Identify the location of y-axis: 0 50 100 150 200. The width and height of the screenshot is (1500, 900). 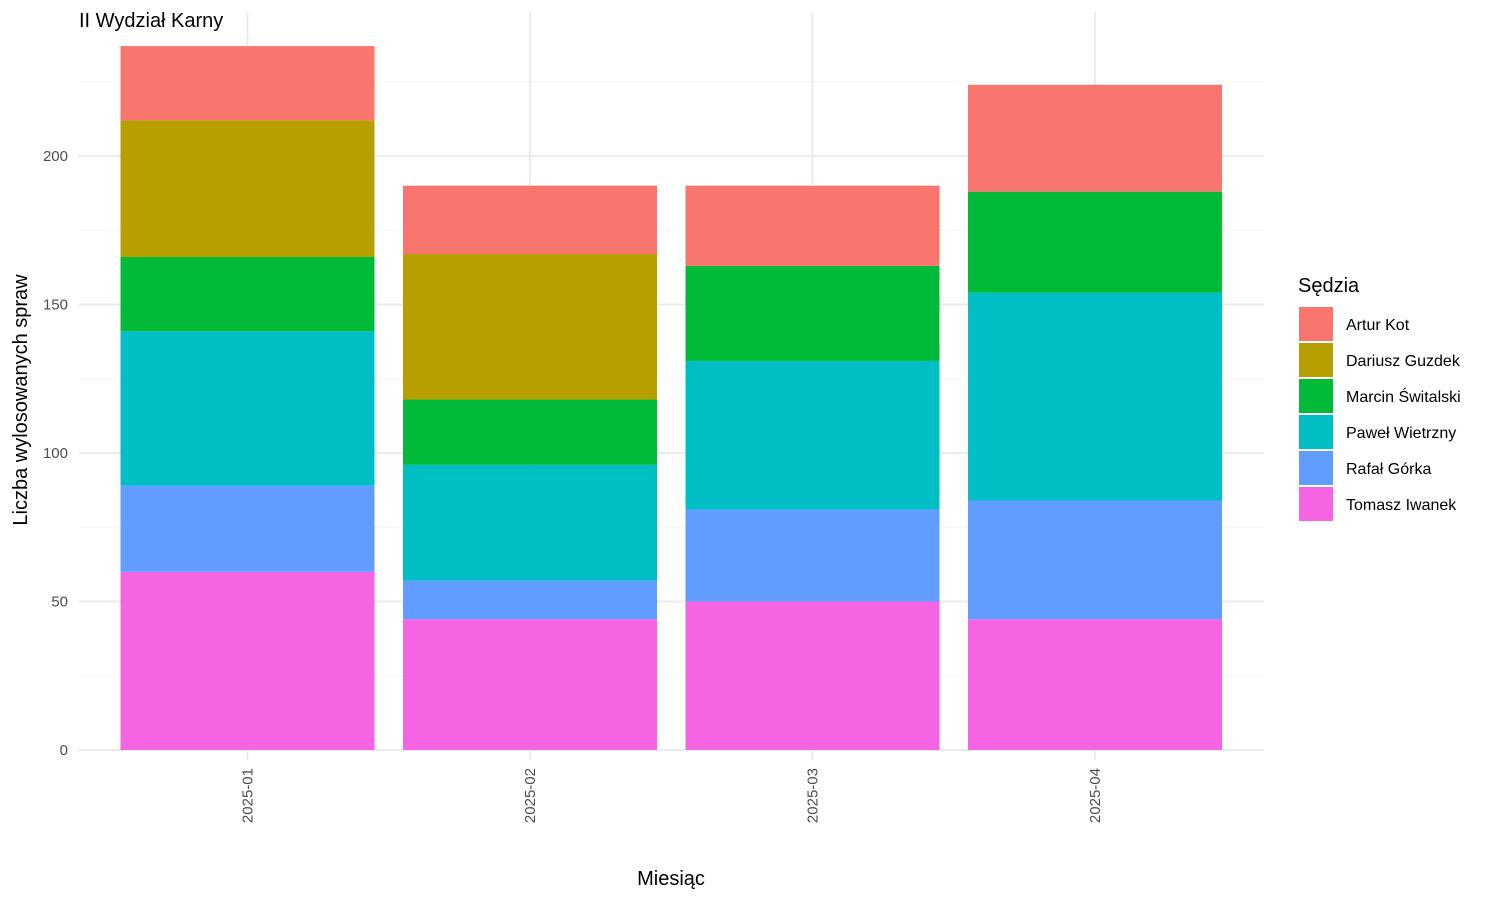
(55, 453).